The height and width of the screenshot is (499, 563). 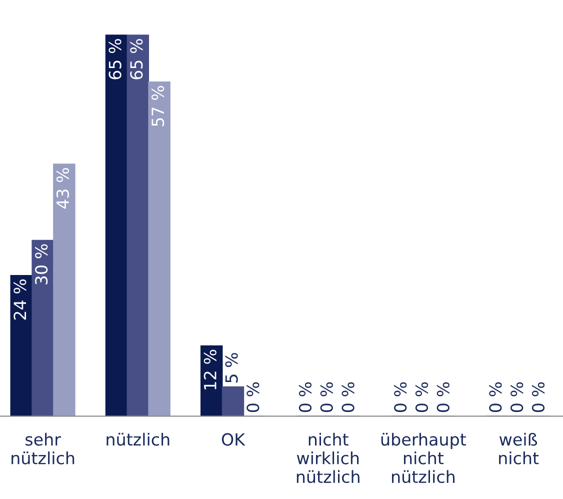 I want to click on x-tick-label: nützlich, so click(x=138, y=439).